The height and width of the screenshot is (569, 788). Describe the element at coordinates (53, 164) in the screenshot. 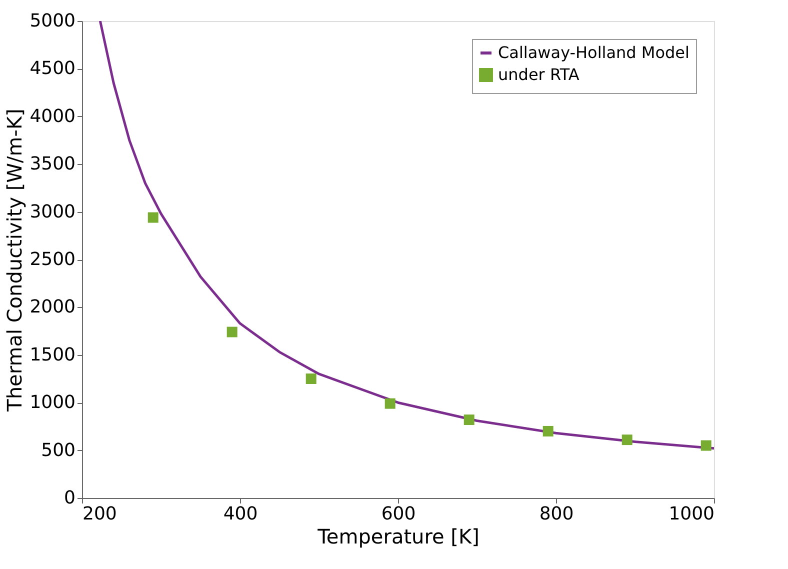

I see `y-tick-label: 3500` at that location.